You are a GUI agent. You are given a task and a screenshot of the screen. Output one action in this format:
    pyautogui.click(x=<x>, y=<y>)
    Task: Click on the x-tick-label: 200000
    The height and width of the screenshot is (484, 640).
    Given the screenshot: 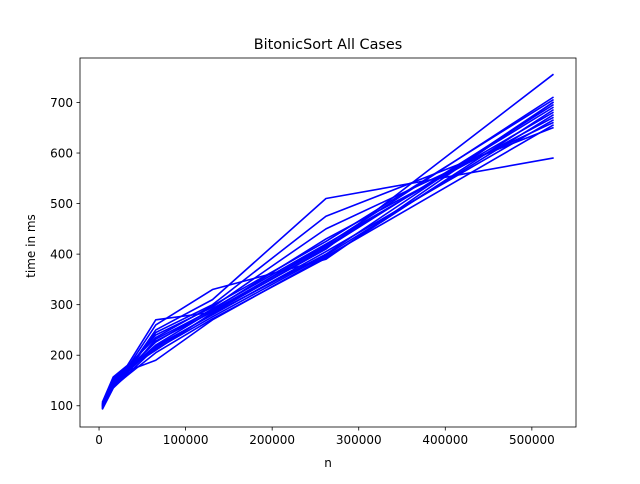 What is the action you would take?
    pyautogui.click(x=272, y=440)
    